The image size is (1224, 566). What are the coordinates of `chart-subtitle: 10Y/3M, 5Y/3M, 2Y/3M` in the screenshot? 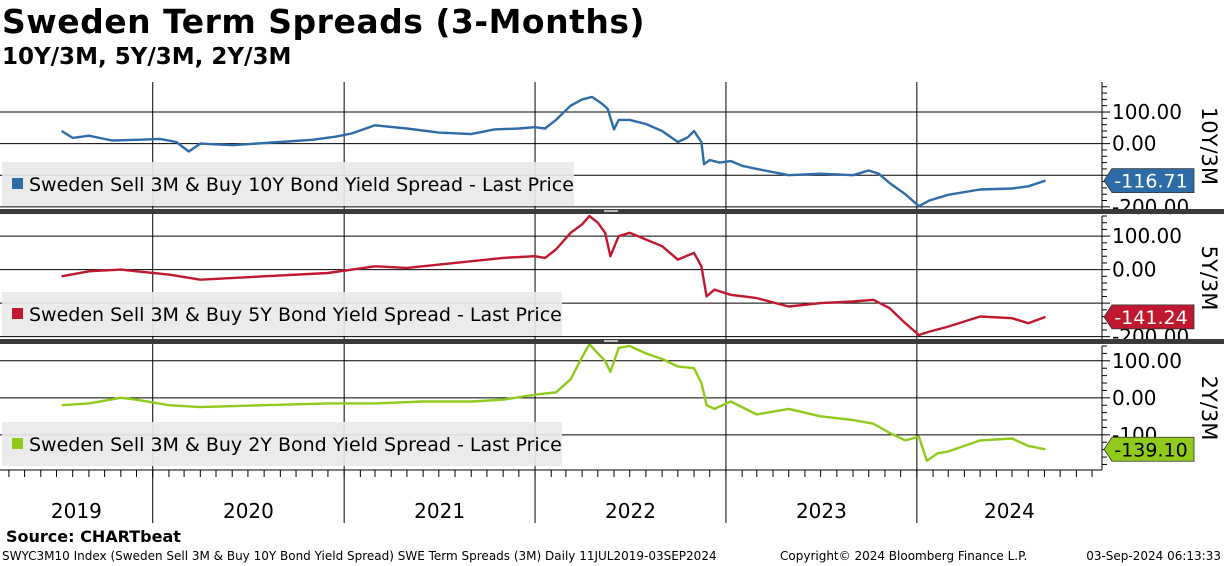 It's located at (147, 57).